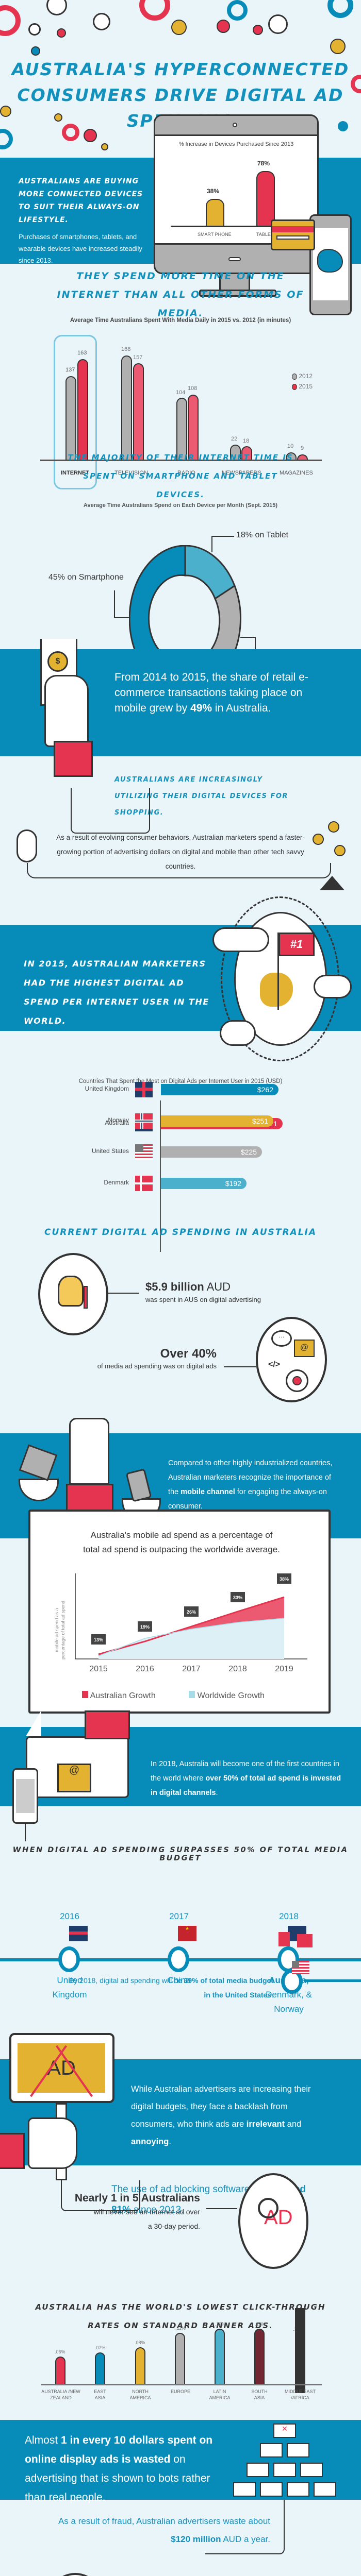 This screenshot has width=361, height=2576. I want to click on united-kingdom-bar: $262, so click(219, 1089).